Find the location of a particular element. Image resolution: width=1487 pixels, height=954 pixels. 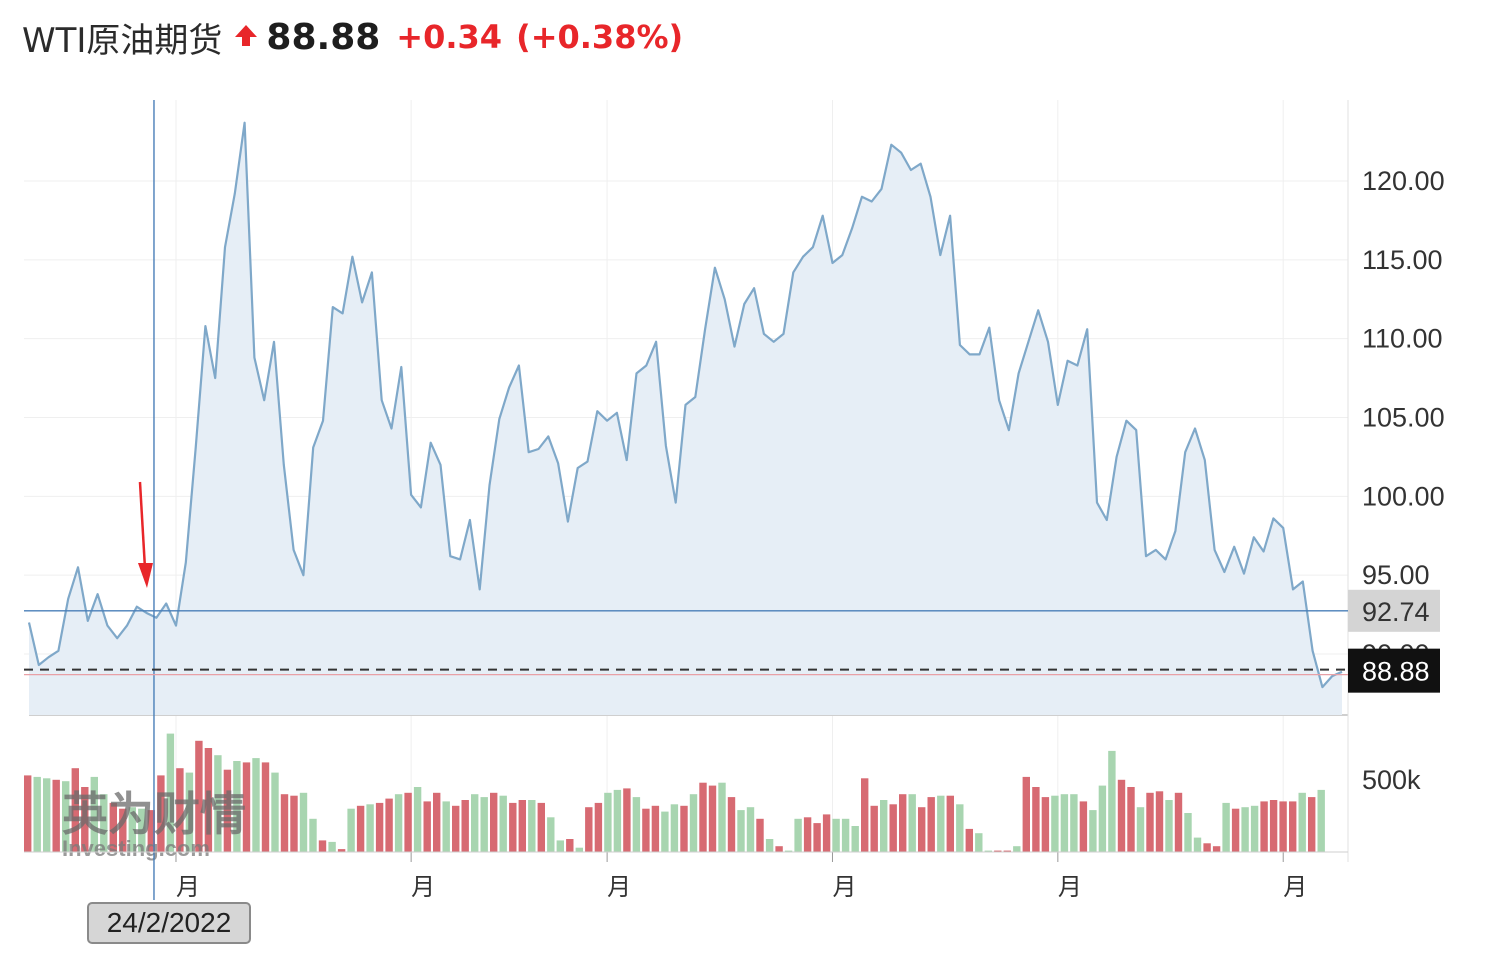

y-tick-label: 95.00 is located at coordinates (1396, 575).